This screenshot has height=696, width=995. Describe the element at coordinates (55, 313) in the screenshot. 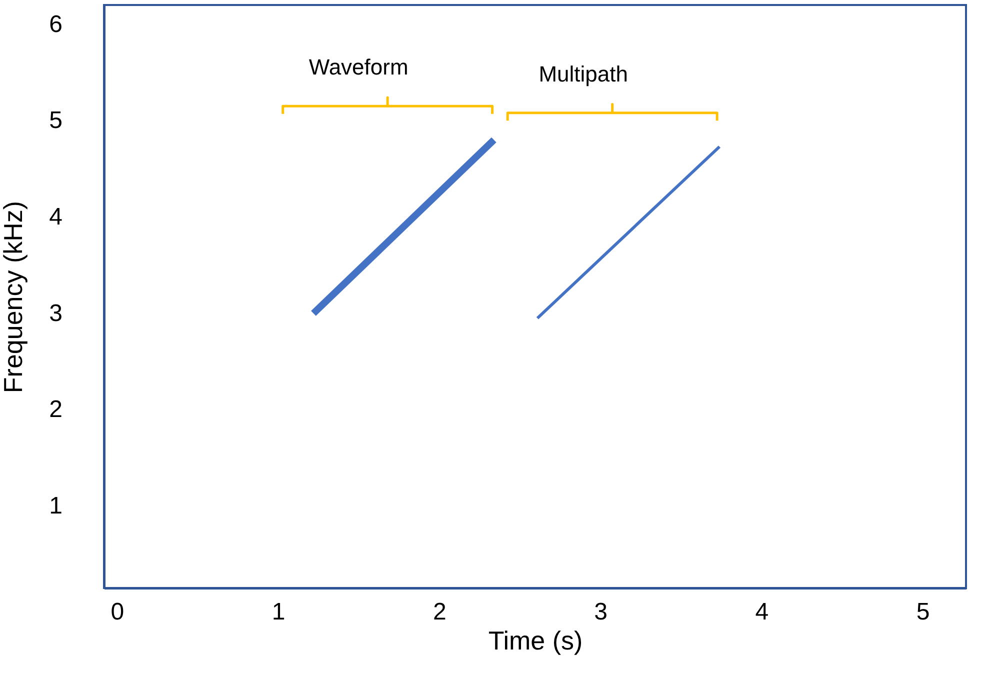

I see `y-tick-label: 3` at that location.